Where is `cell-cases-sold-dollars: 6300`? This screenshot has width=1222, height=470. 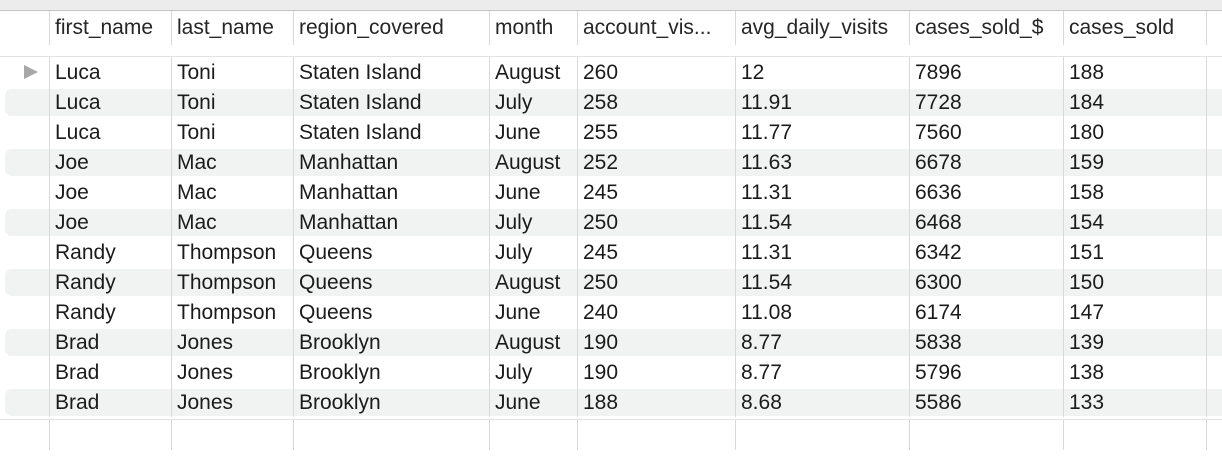
cell-cases-sold-dollars: 6300 is located at coordinates (986, 282).